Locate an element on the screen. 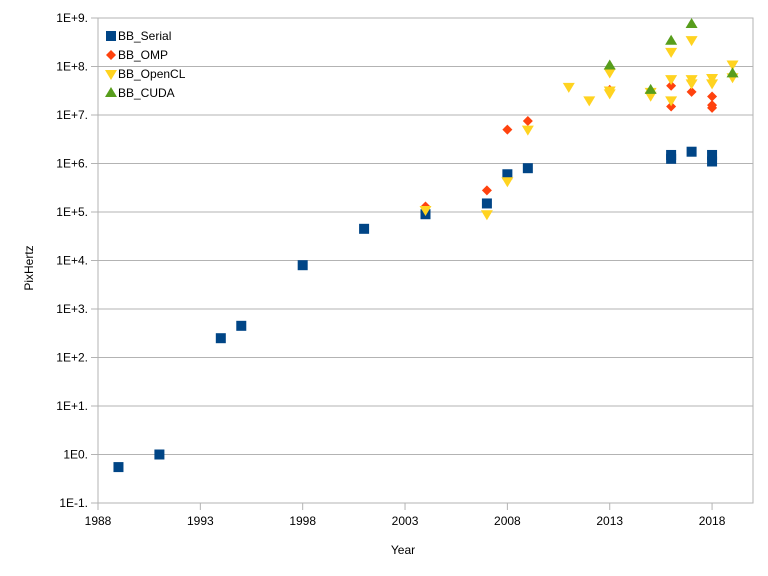 The image size is (768, 576). legend-label: BB_OpenCL is located at coordinates (152, 74).